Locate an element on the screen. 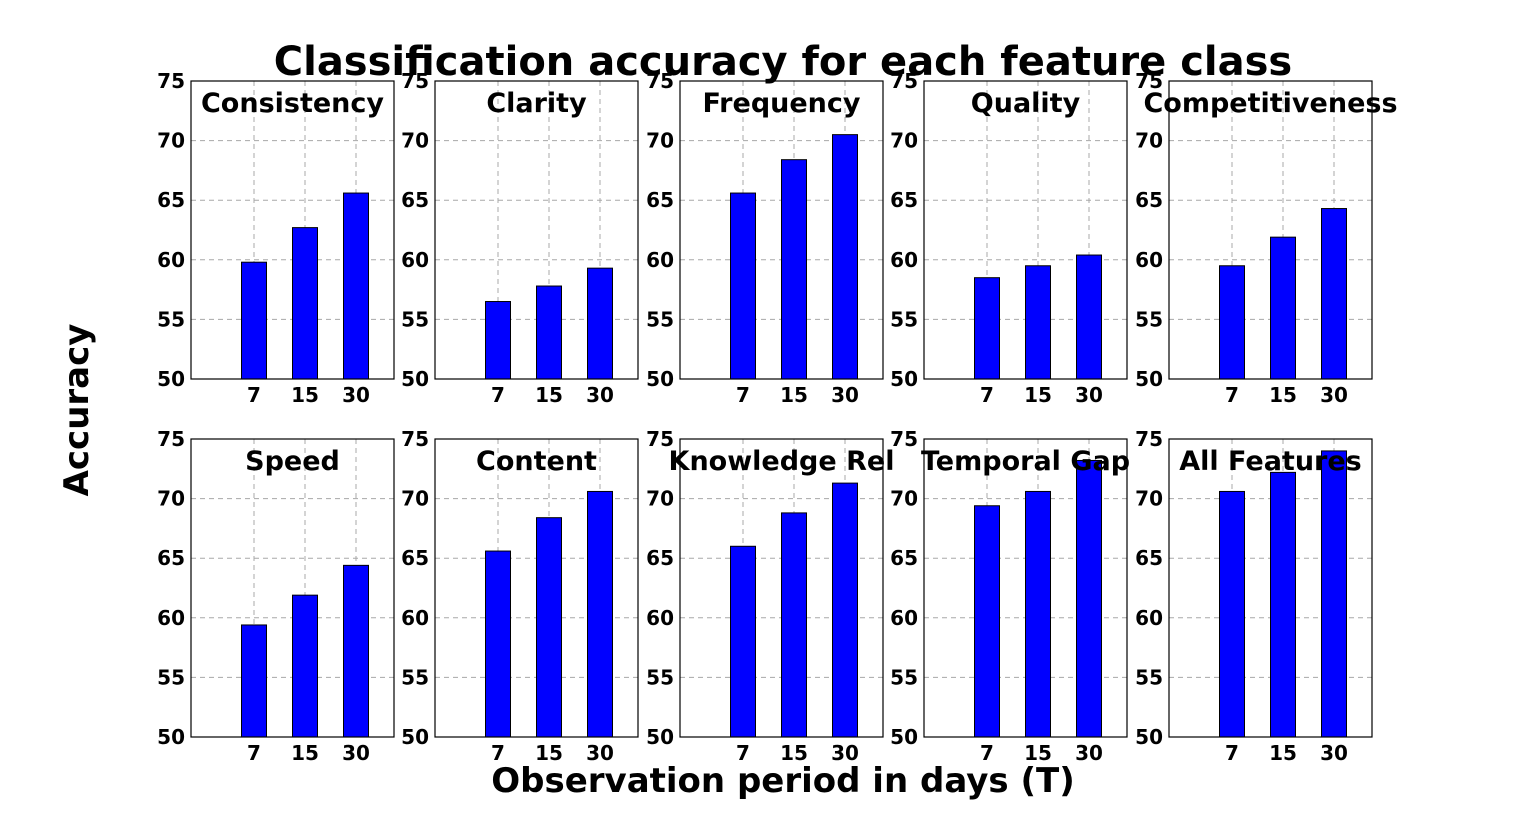 Image resolution: width=1526 pixels, height=819 pixels. panel-title: Content is located at coordinates (536, 461).